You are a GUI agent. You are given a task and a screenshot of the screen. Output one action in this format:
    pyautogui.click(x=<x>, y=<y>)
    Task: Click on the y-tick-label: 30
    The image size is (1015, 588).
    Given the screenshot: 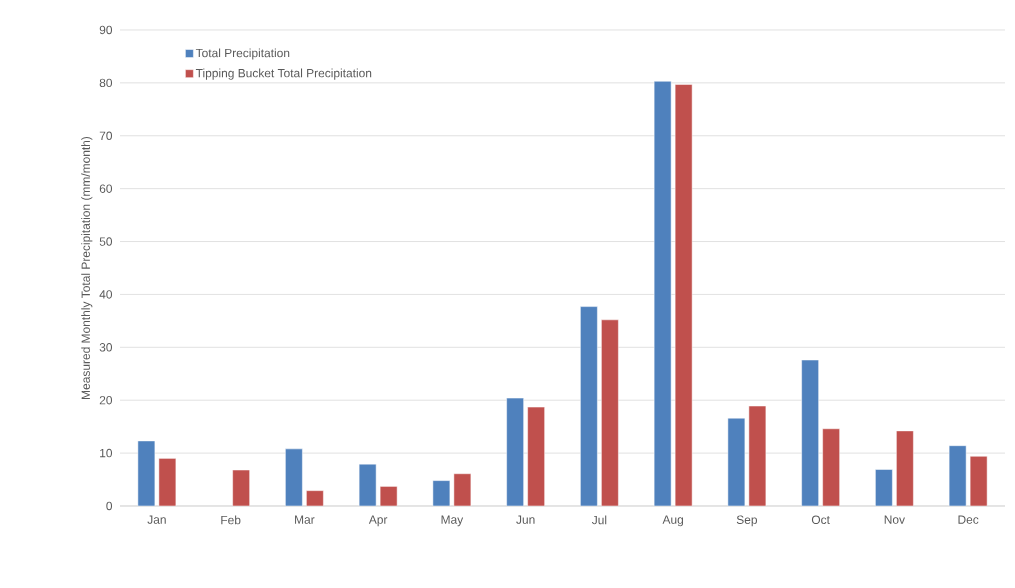 What is the action you would take?
    pyautogui.click(x=106, y=347)
    